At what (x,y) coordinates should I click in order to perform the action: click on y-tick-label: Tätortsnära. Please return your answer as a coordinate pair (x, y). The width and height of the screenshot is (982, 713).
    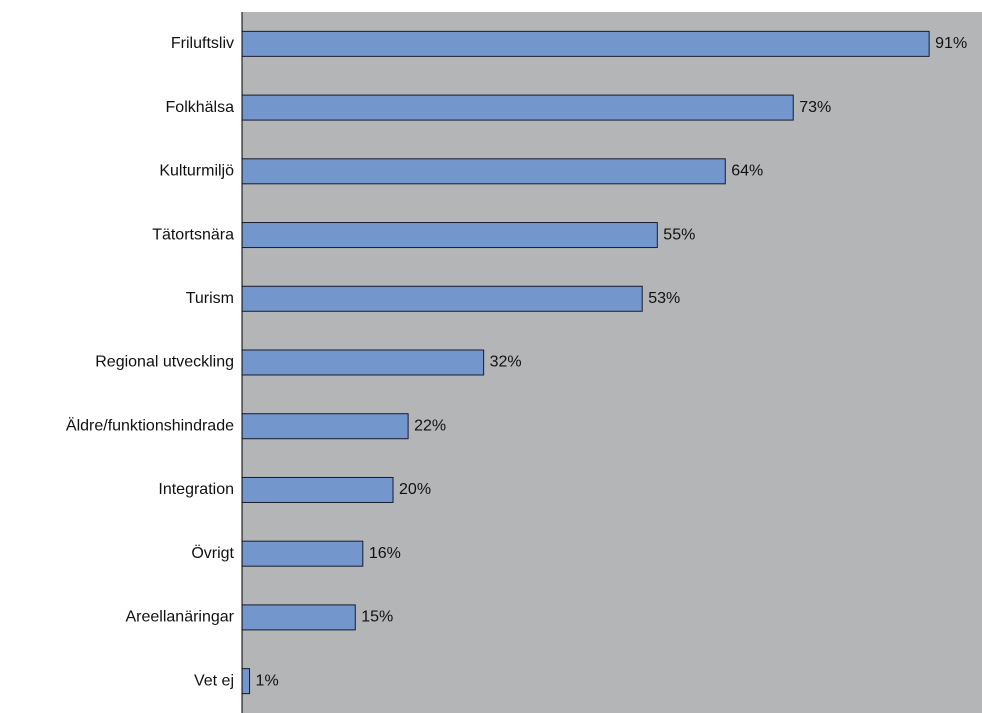
    Looking at the image, I should click on (193, 234).